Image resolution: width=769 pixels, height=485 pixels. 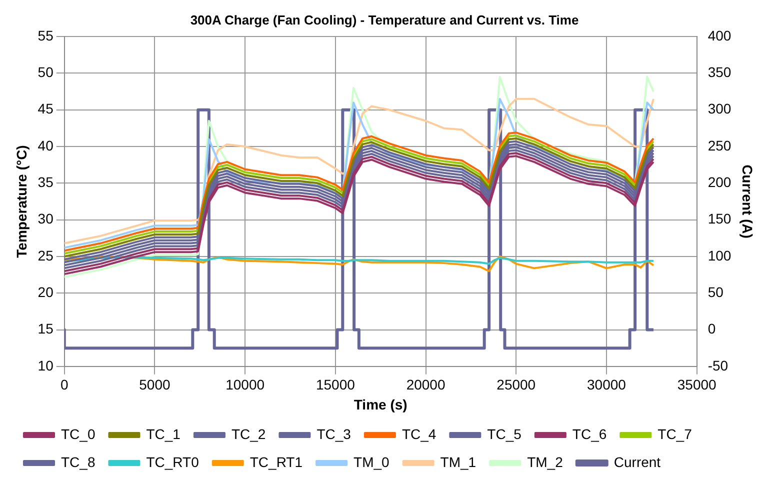 I want to click on x-tick-label: 30000, so click(x=606, y=384).